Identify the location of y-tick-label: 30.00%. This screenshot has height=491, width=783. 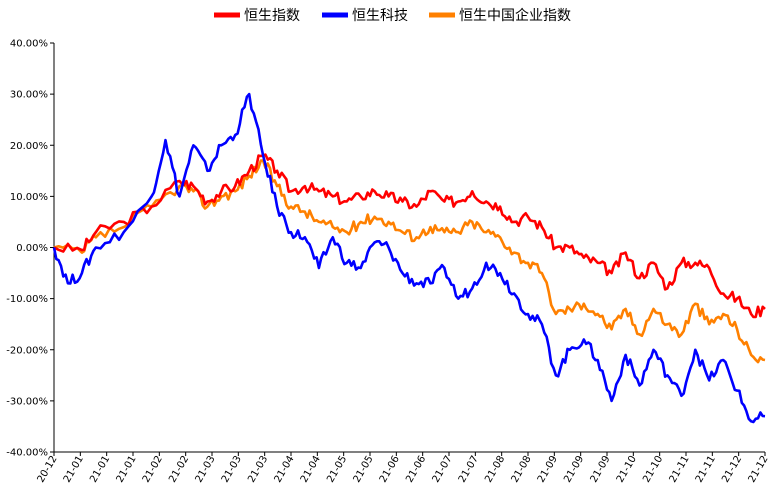
(29, 95).